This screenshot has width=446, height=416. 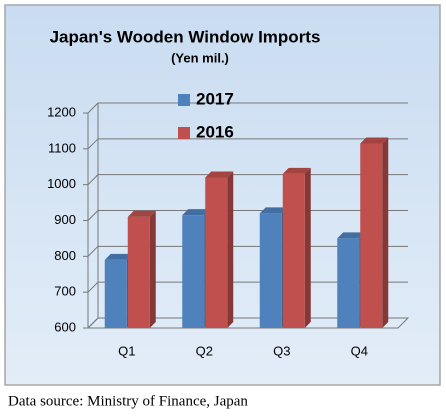 I want to click on x-tick-label: Q3, so click(x=281, y=350).